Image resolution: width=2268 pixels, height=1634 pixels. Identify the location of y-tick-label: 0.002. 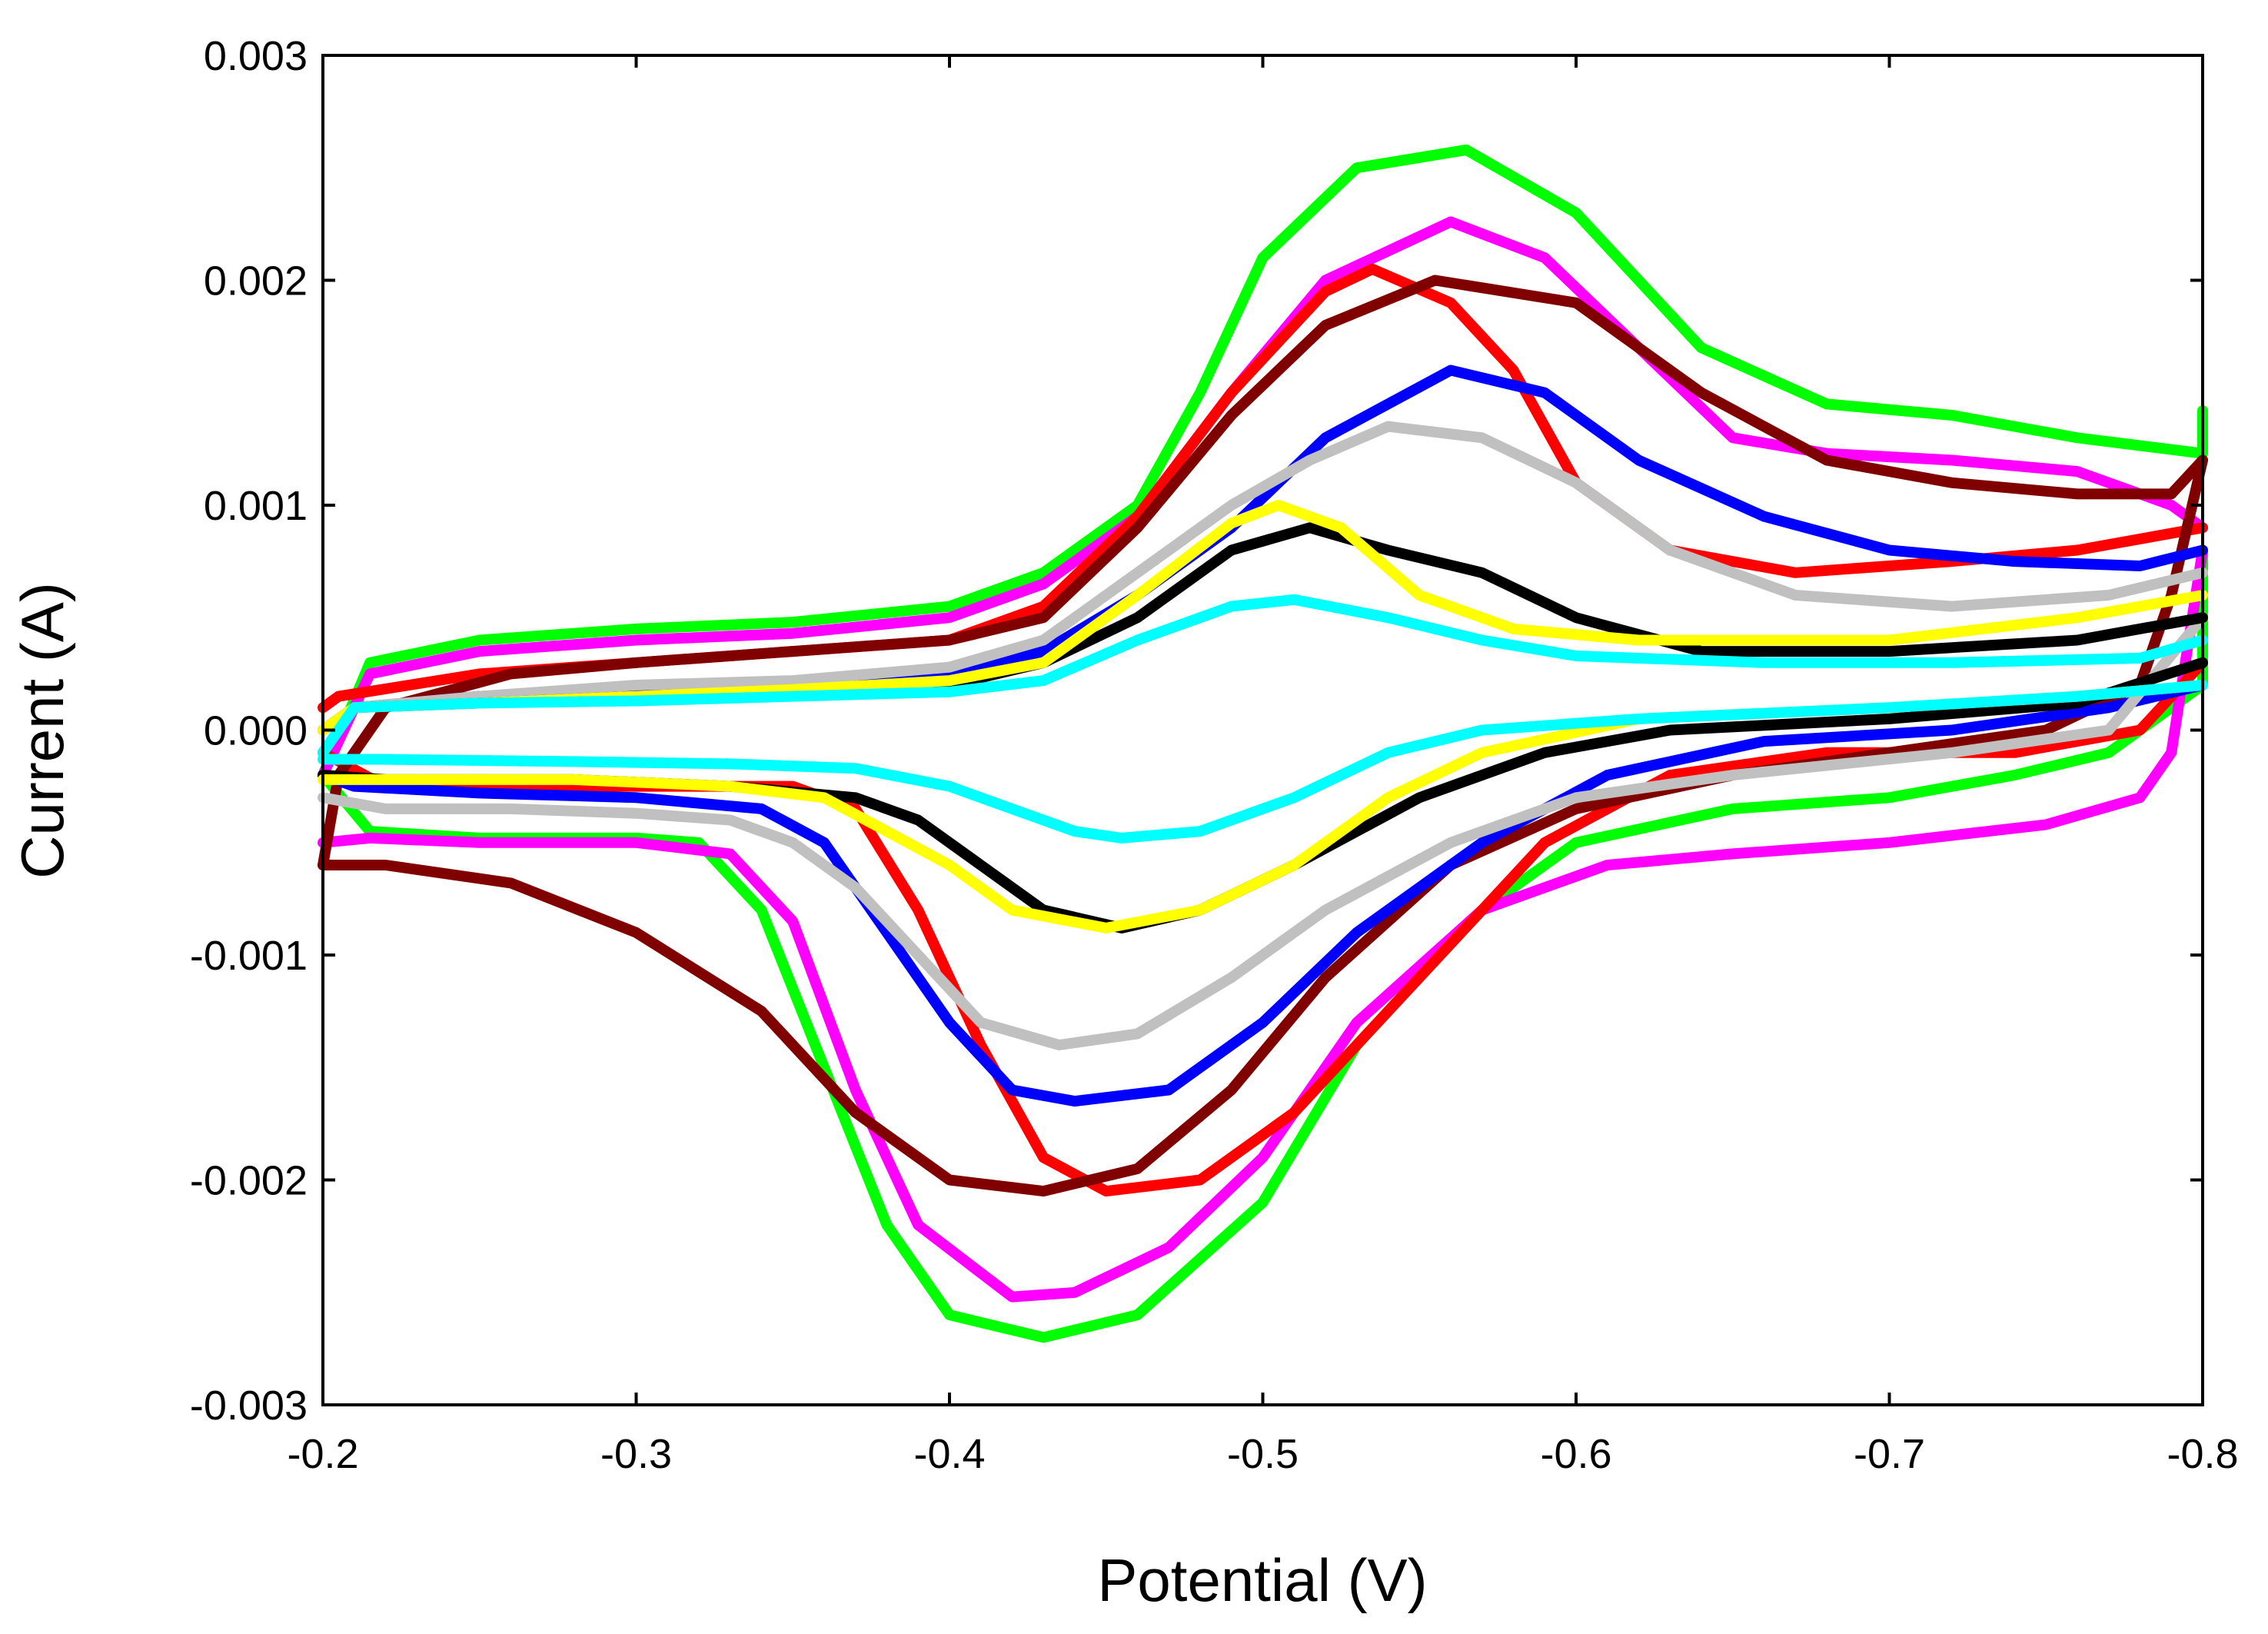
(256, 281).